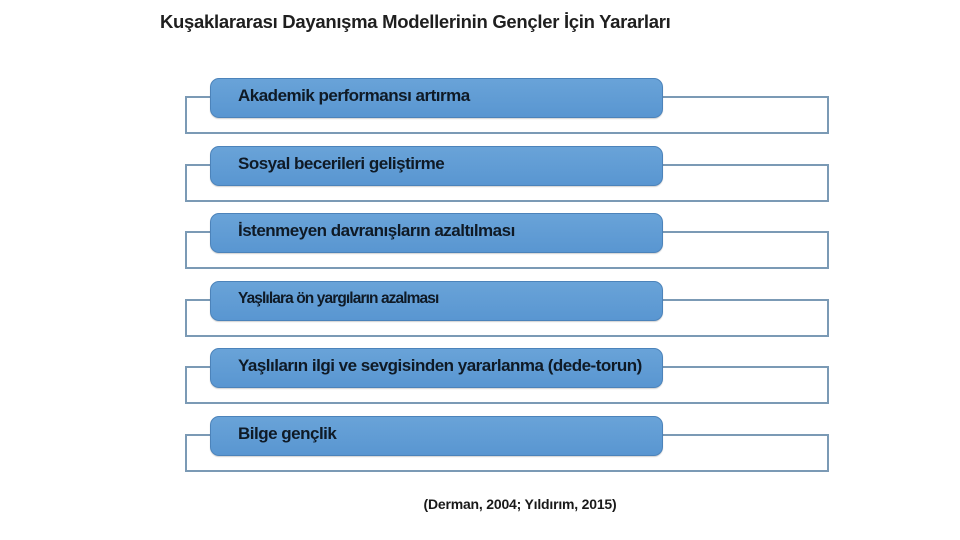 The width and height of the screenshot is (960, 540). I want to click on benefit-item: İstenmeyen davranışların azaltılması, so click(480, 247).